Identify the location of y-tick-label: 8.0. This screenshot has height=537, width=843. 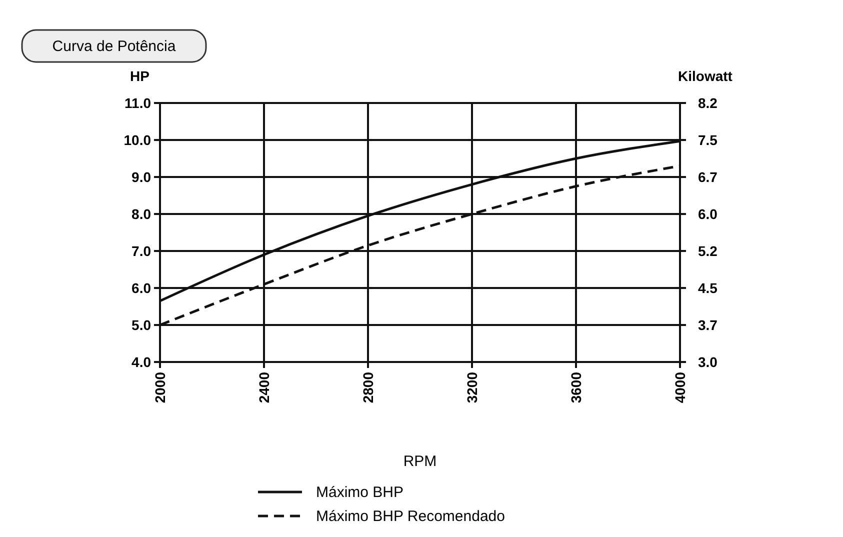
(142, 214).